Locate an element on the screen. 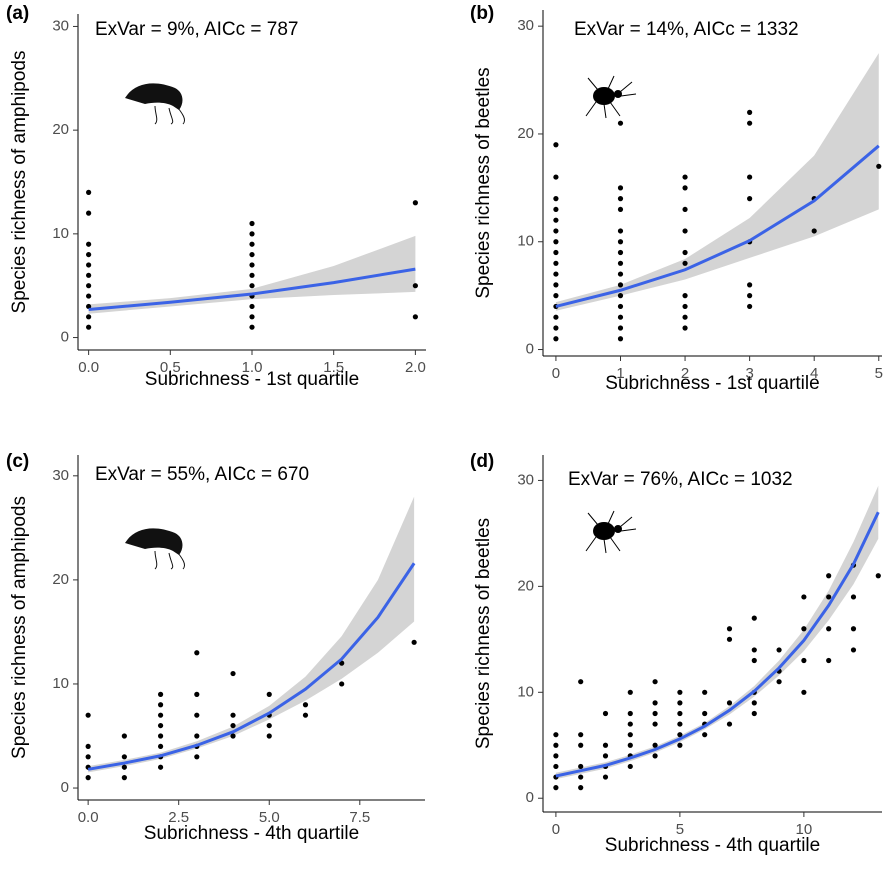 This screenshot has height=869, width=885. fit-line is located at coordinates (251, 666).